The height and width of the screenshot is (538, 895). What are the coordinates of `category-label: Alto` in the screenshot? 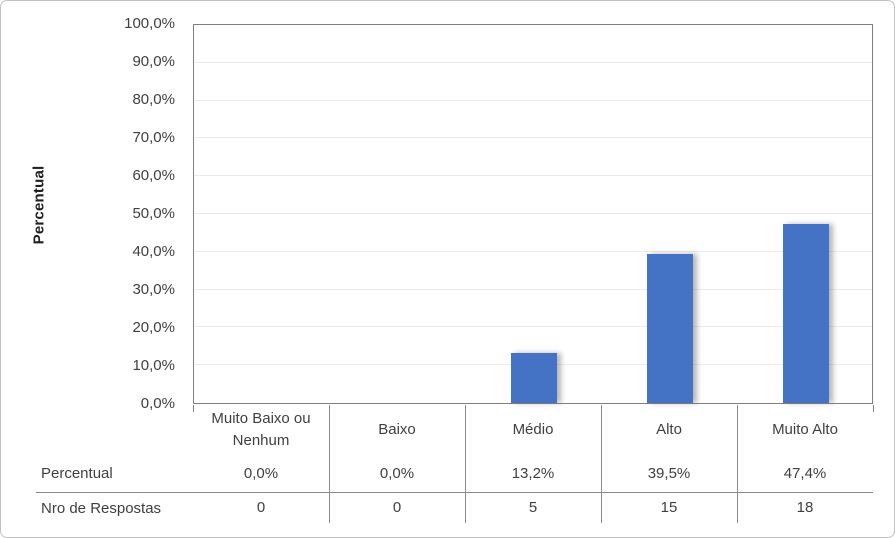 It's located at (669, 430).